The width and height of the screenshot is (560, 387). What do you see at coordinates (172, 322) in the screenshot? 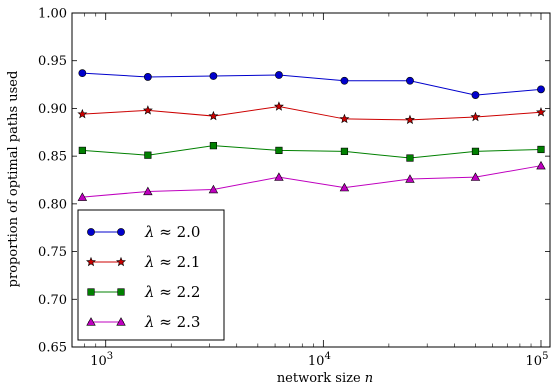
I see `legend-label: λ ≈ 2.3` at bounding box center [172, 322].